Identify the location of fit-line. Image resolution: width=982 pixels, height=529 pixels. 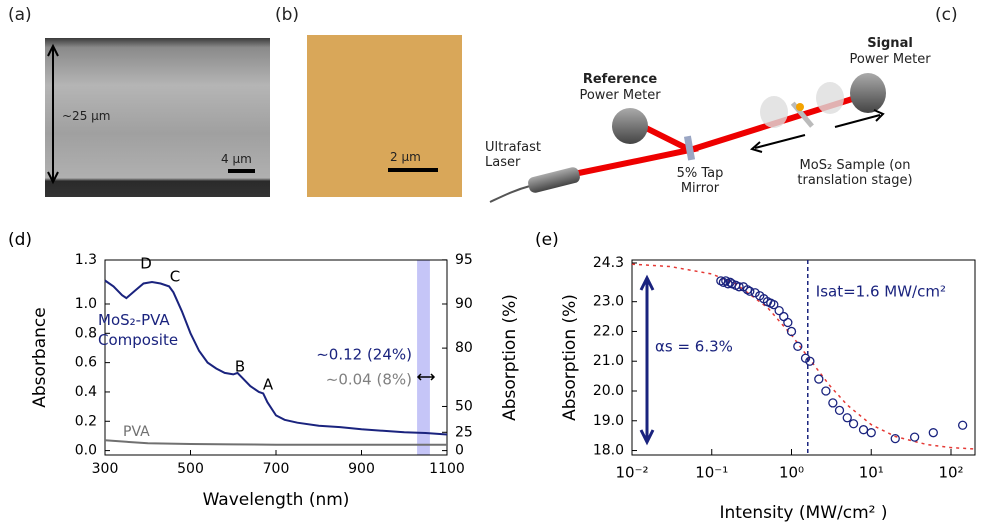
(803, 356).